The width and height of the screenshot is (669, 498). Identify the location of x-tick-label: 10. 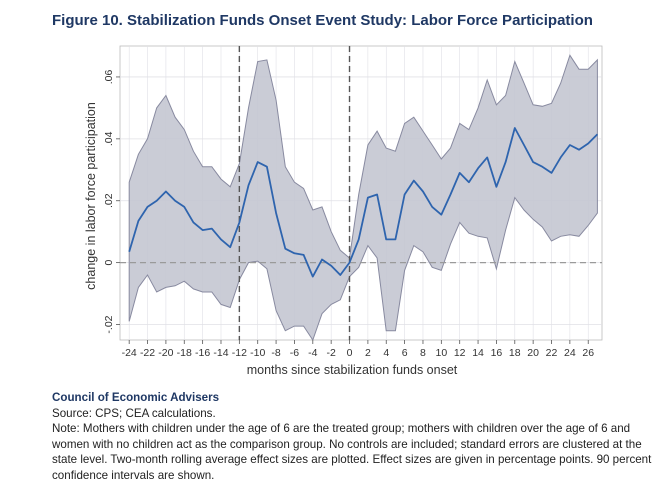
(441, 353).